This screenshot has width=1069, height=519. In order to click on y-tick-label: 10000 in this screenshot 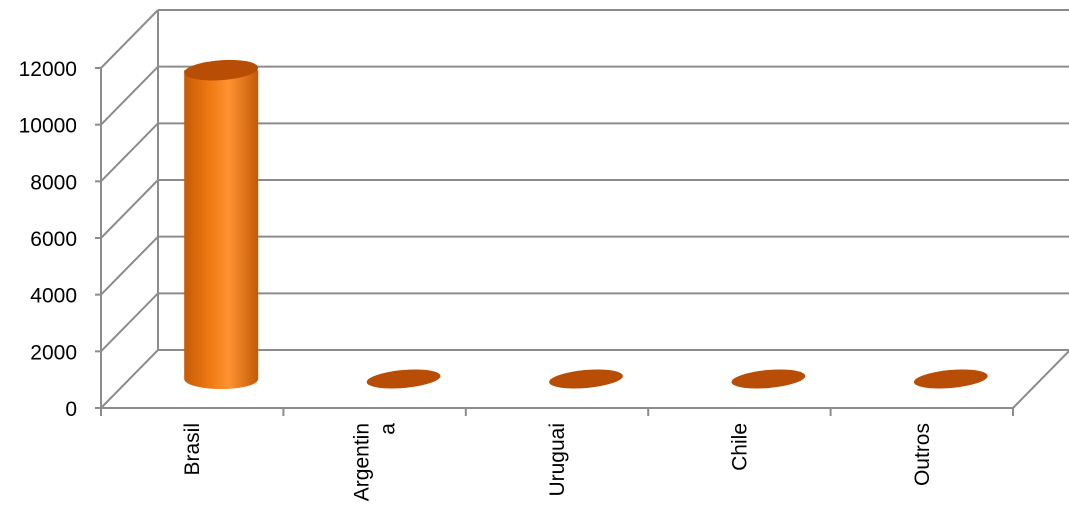, I will do `click(48, 126)`.